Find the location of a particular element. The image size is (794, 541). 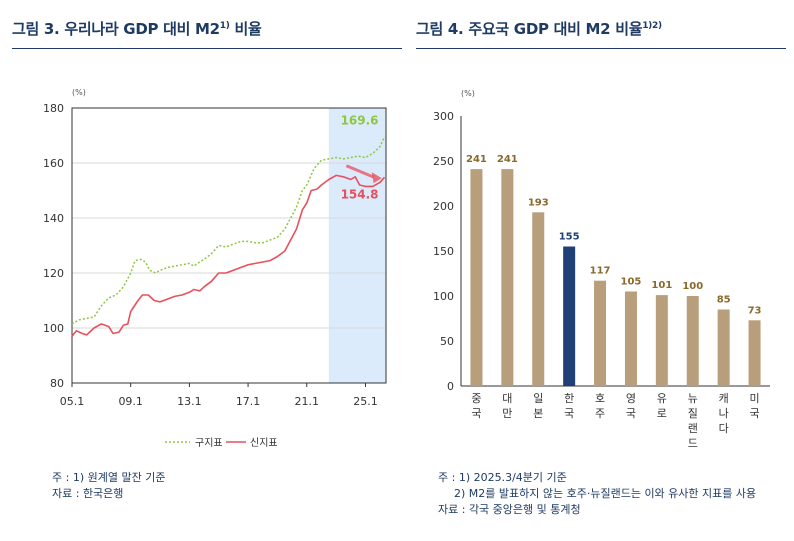

series-line-new-index is located at coordinates (228, 255).